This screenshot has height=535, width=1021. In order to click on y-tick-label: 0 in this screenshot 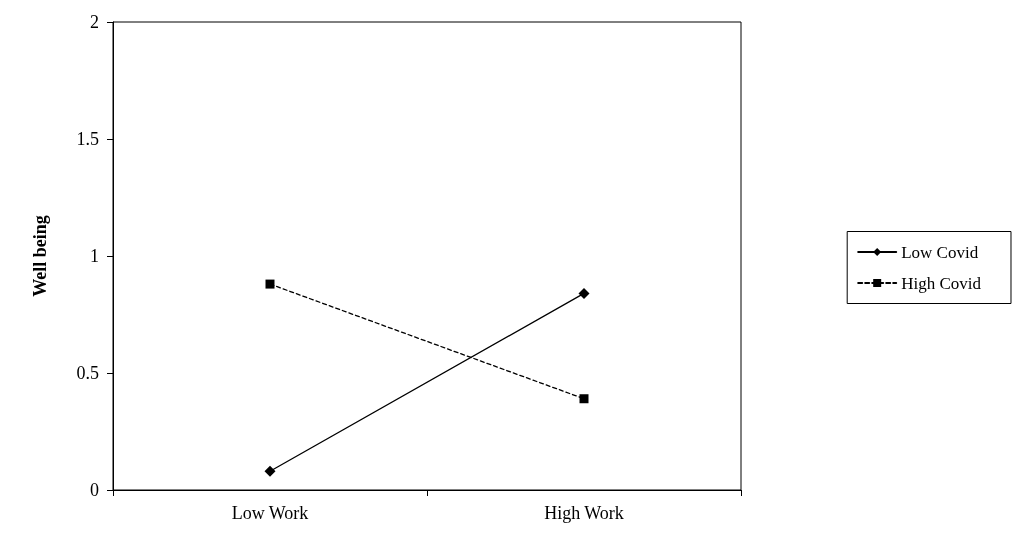, I will do `click(94, 490)`.